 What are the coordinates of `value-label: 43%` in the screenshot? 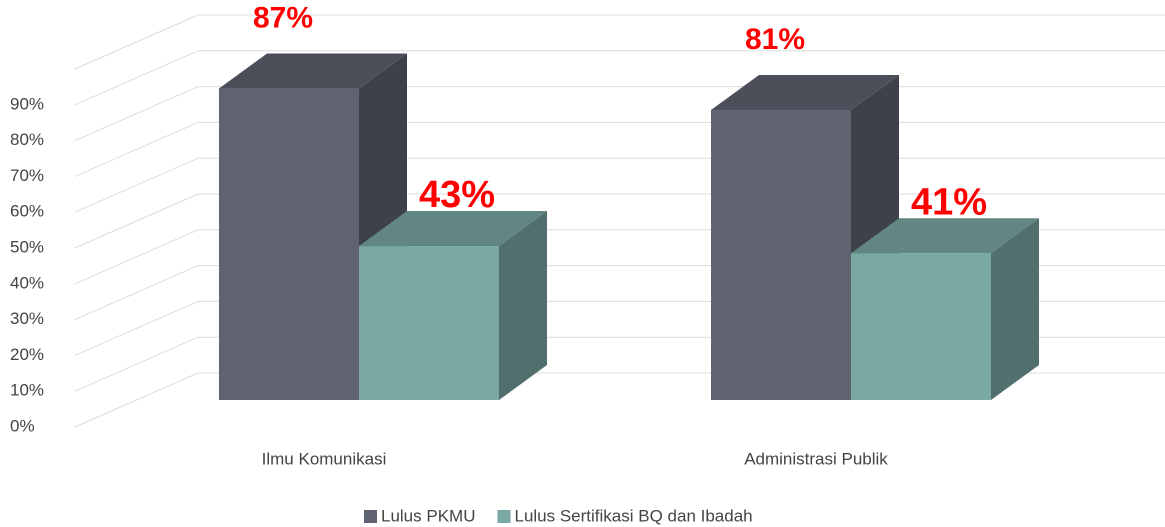 It's located at (457, 195).